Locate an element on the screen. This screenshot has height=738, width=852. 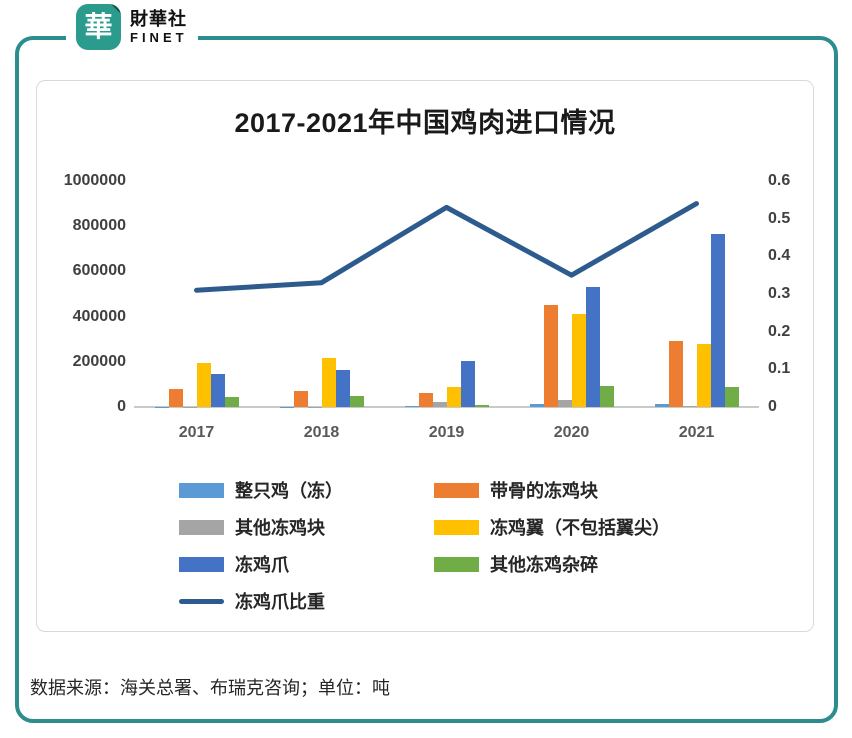
bar-2020-s4 is located at coordinates (592, 347).